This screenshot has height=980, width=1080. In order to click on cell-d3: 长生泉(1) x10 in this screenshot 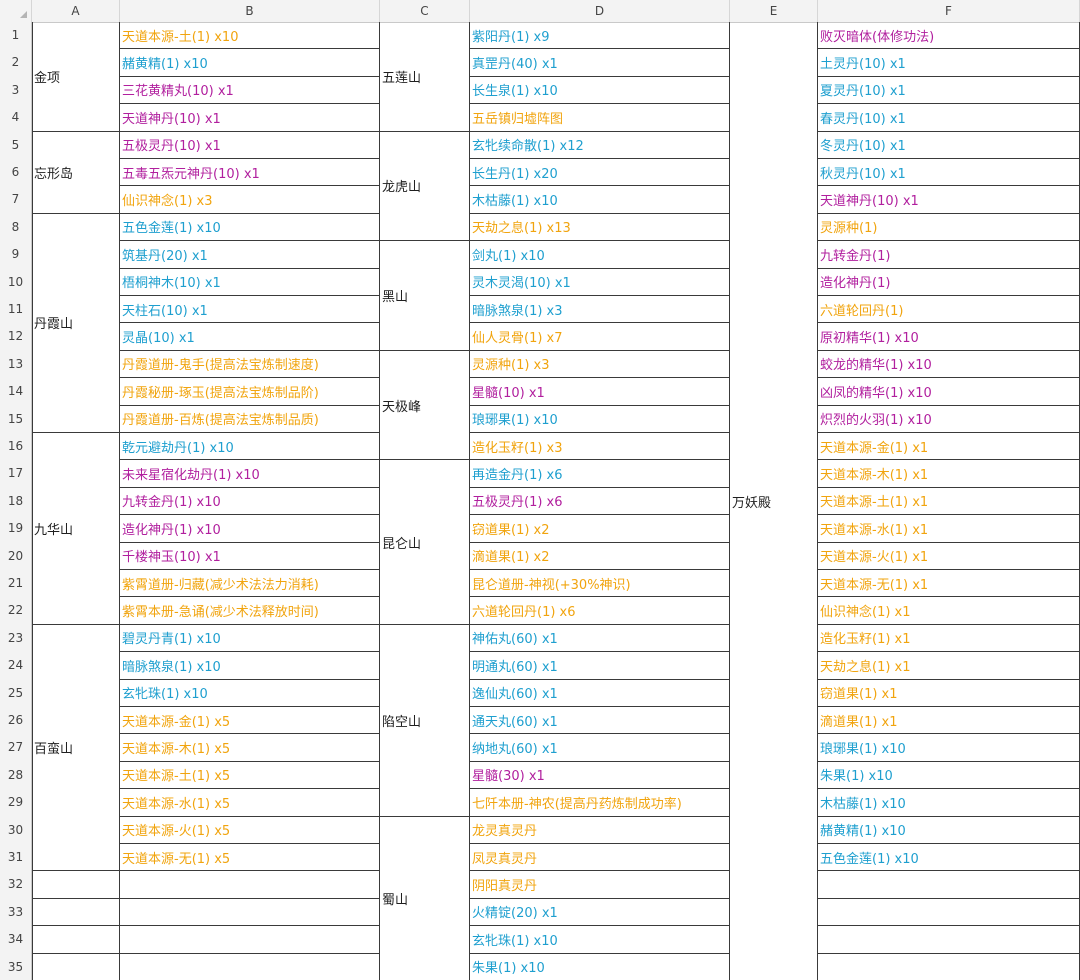, I will do `click(600, 90)`.